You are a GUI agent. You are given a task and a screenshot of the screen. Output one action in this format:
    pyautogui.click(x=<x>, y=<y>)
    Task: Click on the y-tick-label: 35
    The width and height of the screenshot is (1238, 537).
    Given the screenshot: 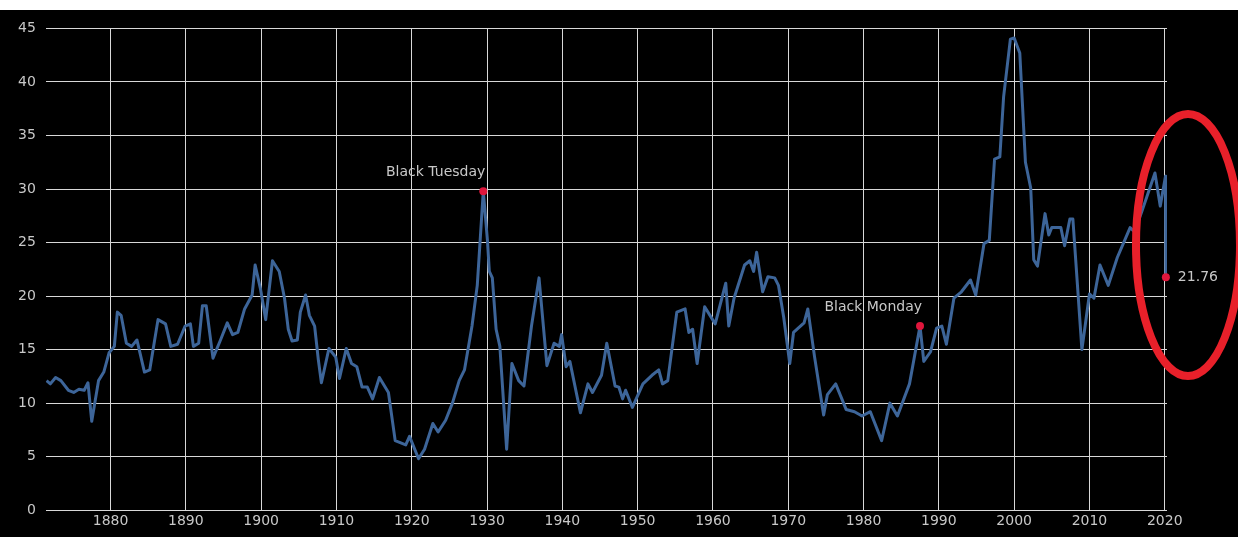 What is the action you would take?
    pyautogui.click(x=26, y=134)
    